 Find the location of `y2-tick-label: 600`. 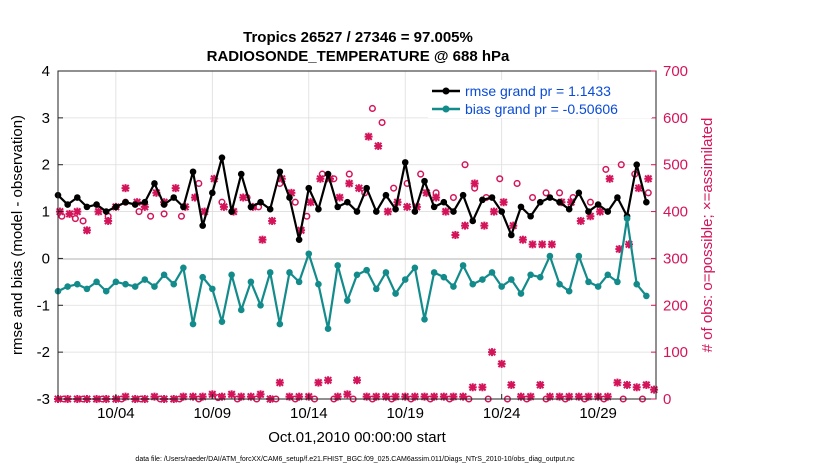

y2-tick-label: 600 is located at coordinates (675, 118).